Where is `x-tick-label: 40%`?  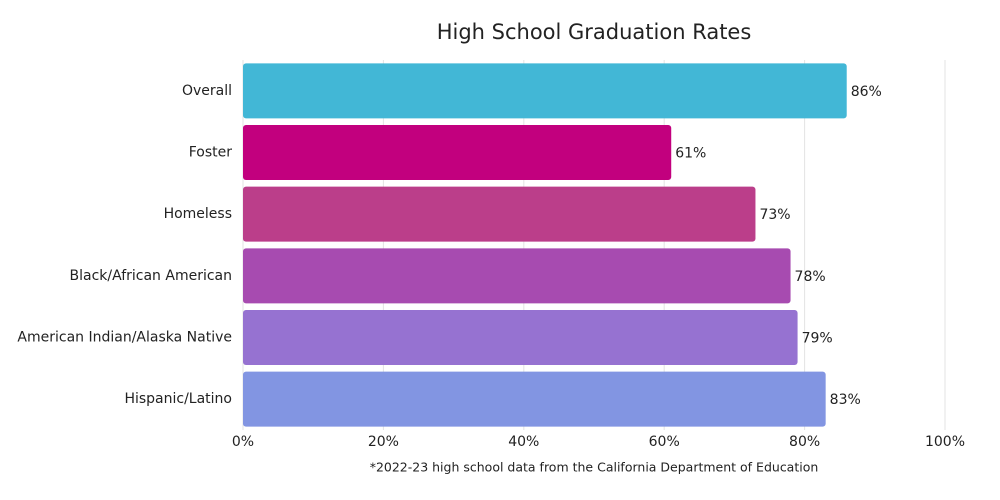 x-tick-label: 40% is located at coordinates (523, 442).